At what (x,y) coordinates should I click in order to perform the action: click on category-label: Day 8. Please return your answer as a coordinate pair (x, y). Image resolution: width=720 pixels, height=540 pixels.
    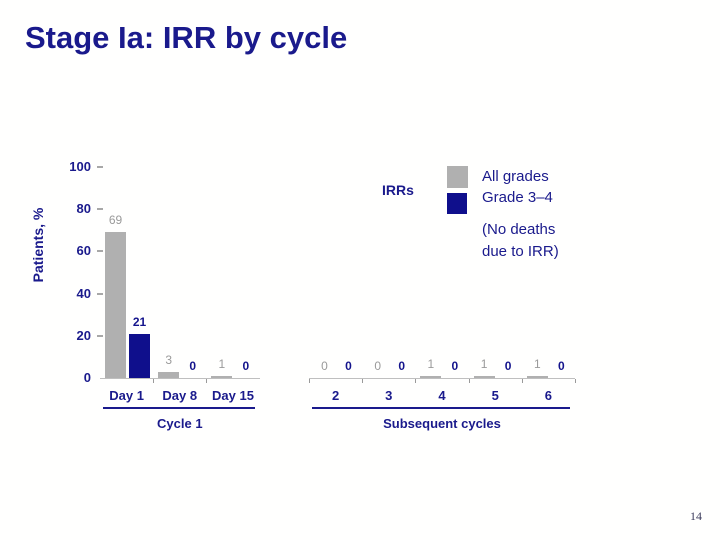
    Looking at the image, I should click on (180, 395).